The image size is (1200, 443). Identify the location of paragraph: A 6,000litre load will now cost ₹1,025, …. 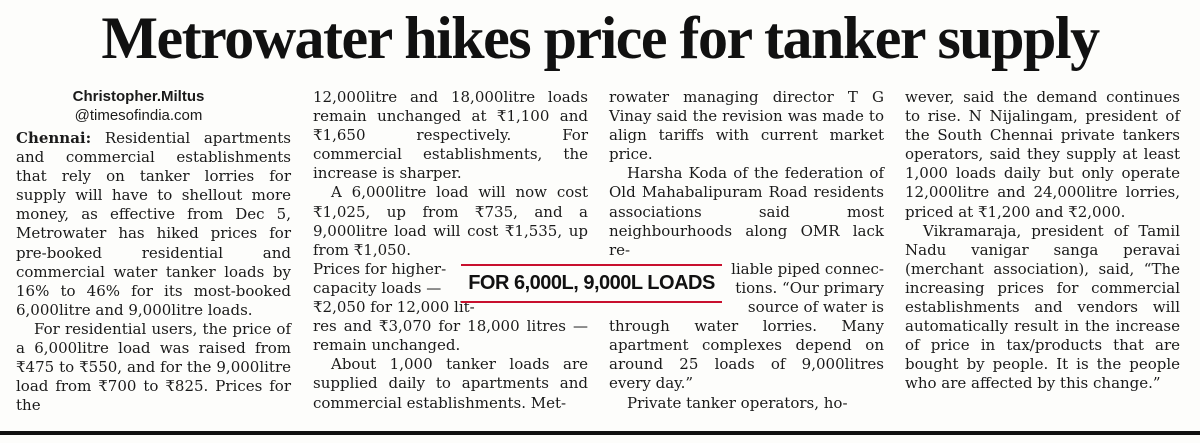
(450, 221).